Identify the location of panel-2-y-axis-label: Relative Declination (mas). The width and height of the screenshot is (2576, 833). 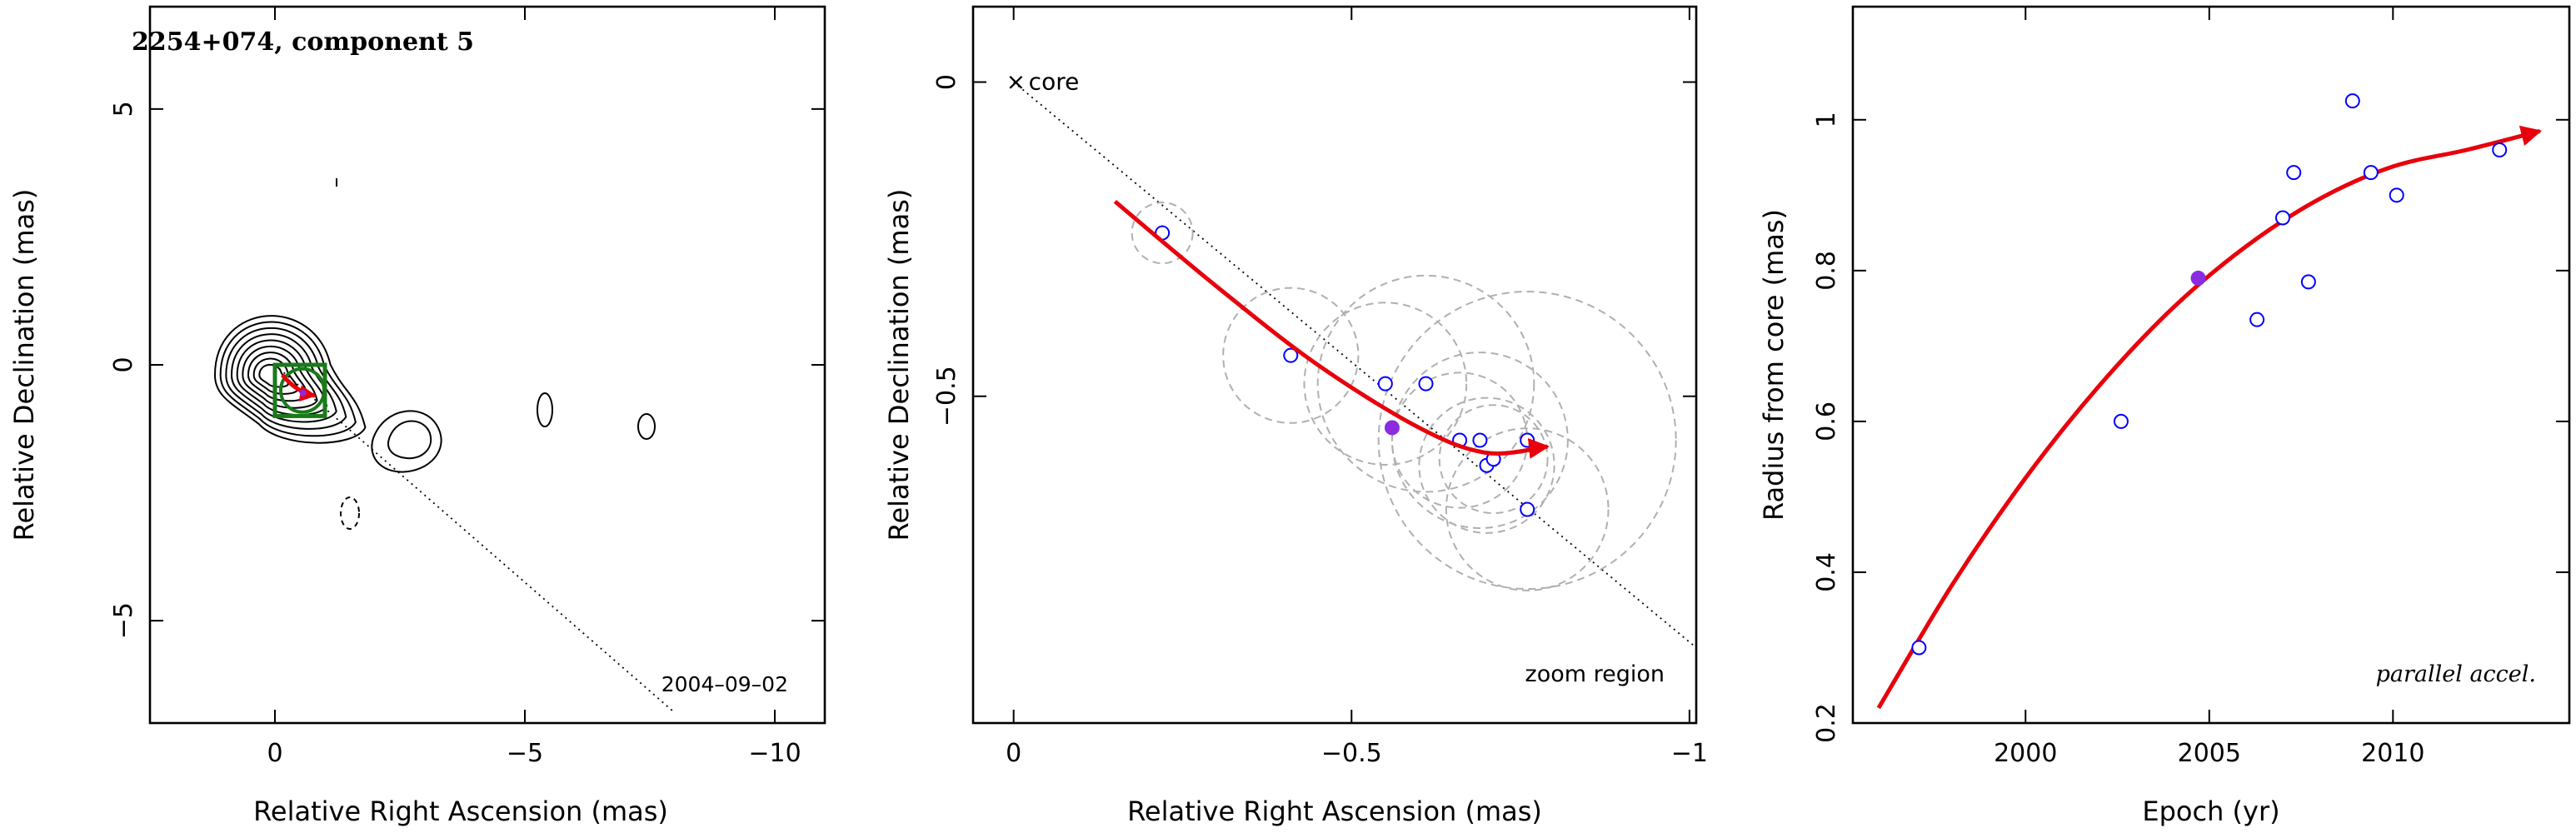
(899, 365).